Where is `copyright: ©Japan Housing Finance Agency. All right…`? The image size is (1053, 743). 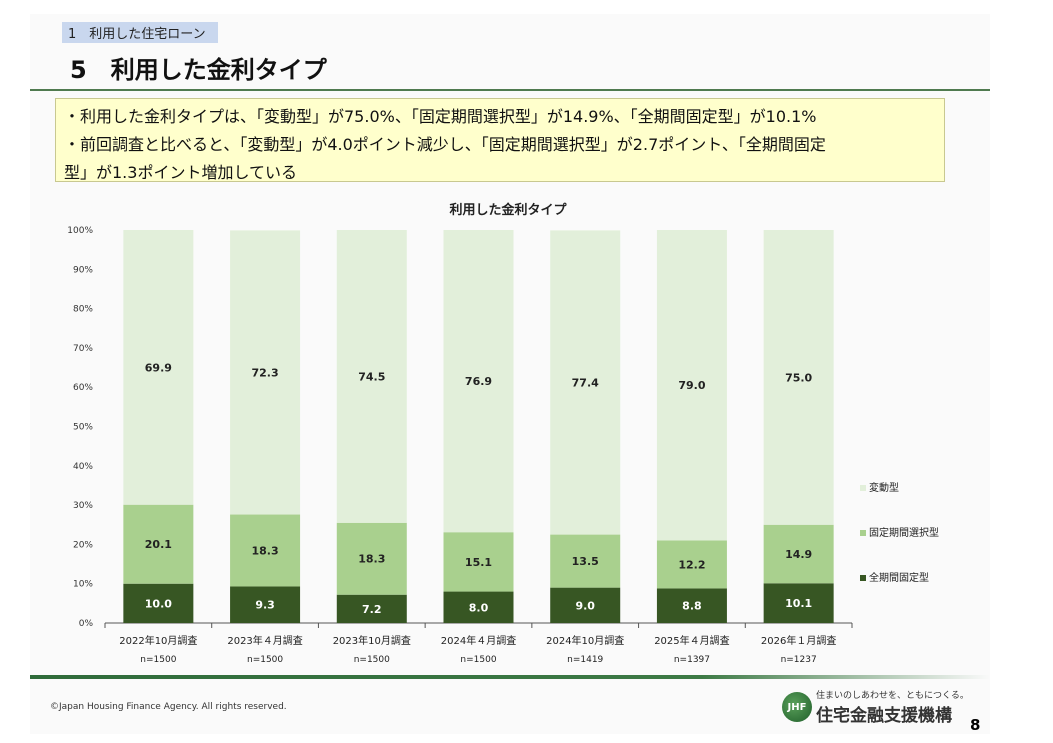 copyright: ©Japan Housing Finance Agency. All right… is located at coordinates (168, 707).